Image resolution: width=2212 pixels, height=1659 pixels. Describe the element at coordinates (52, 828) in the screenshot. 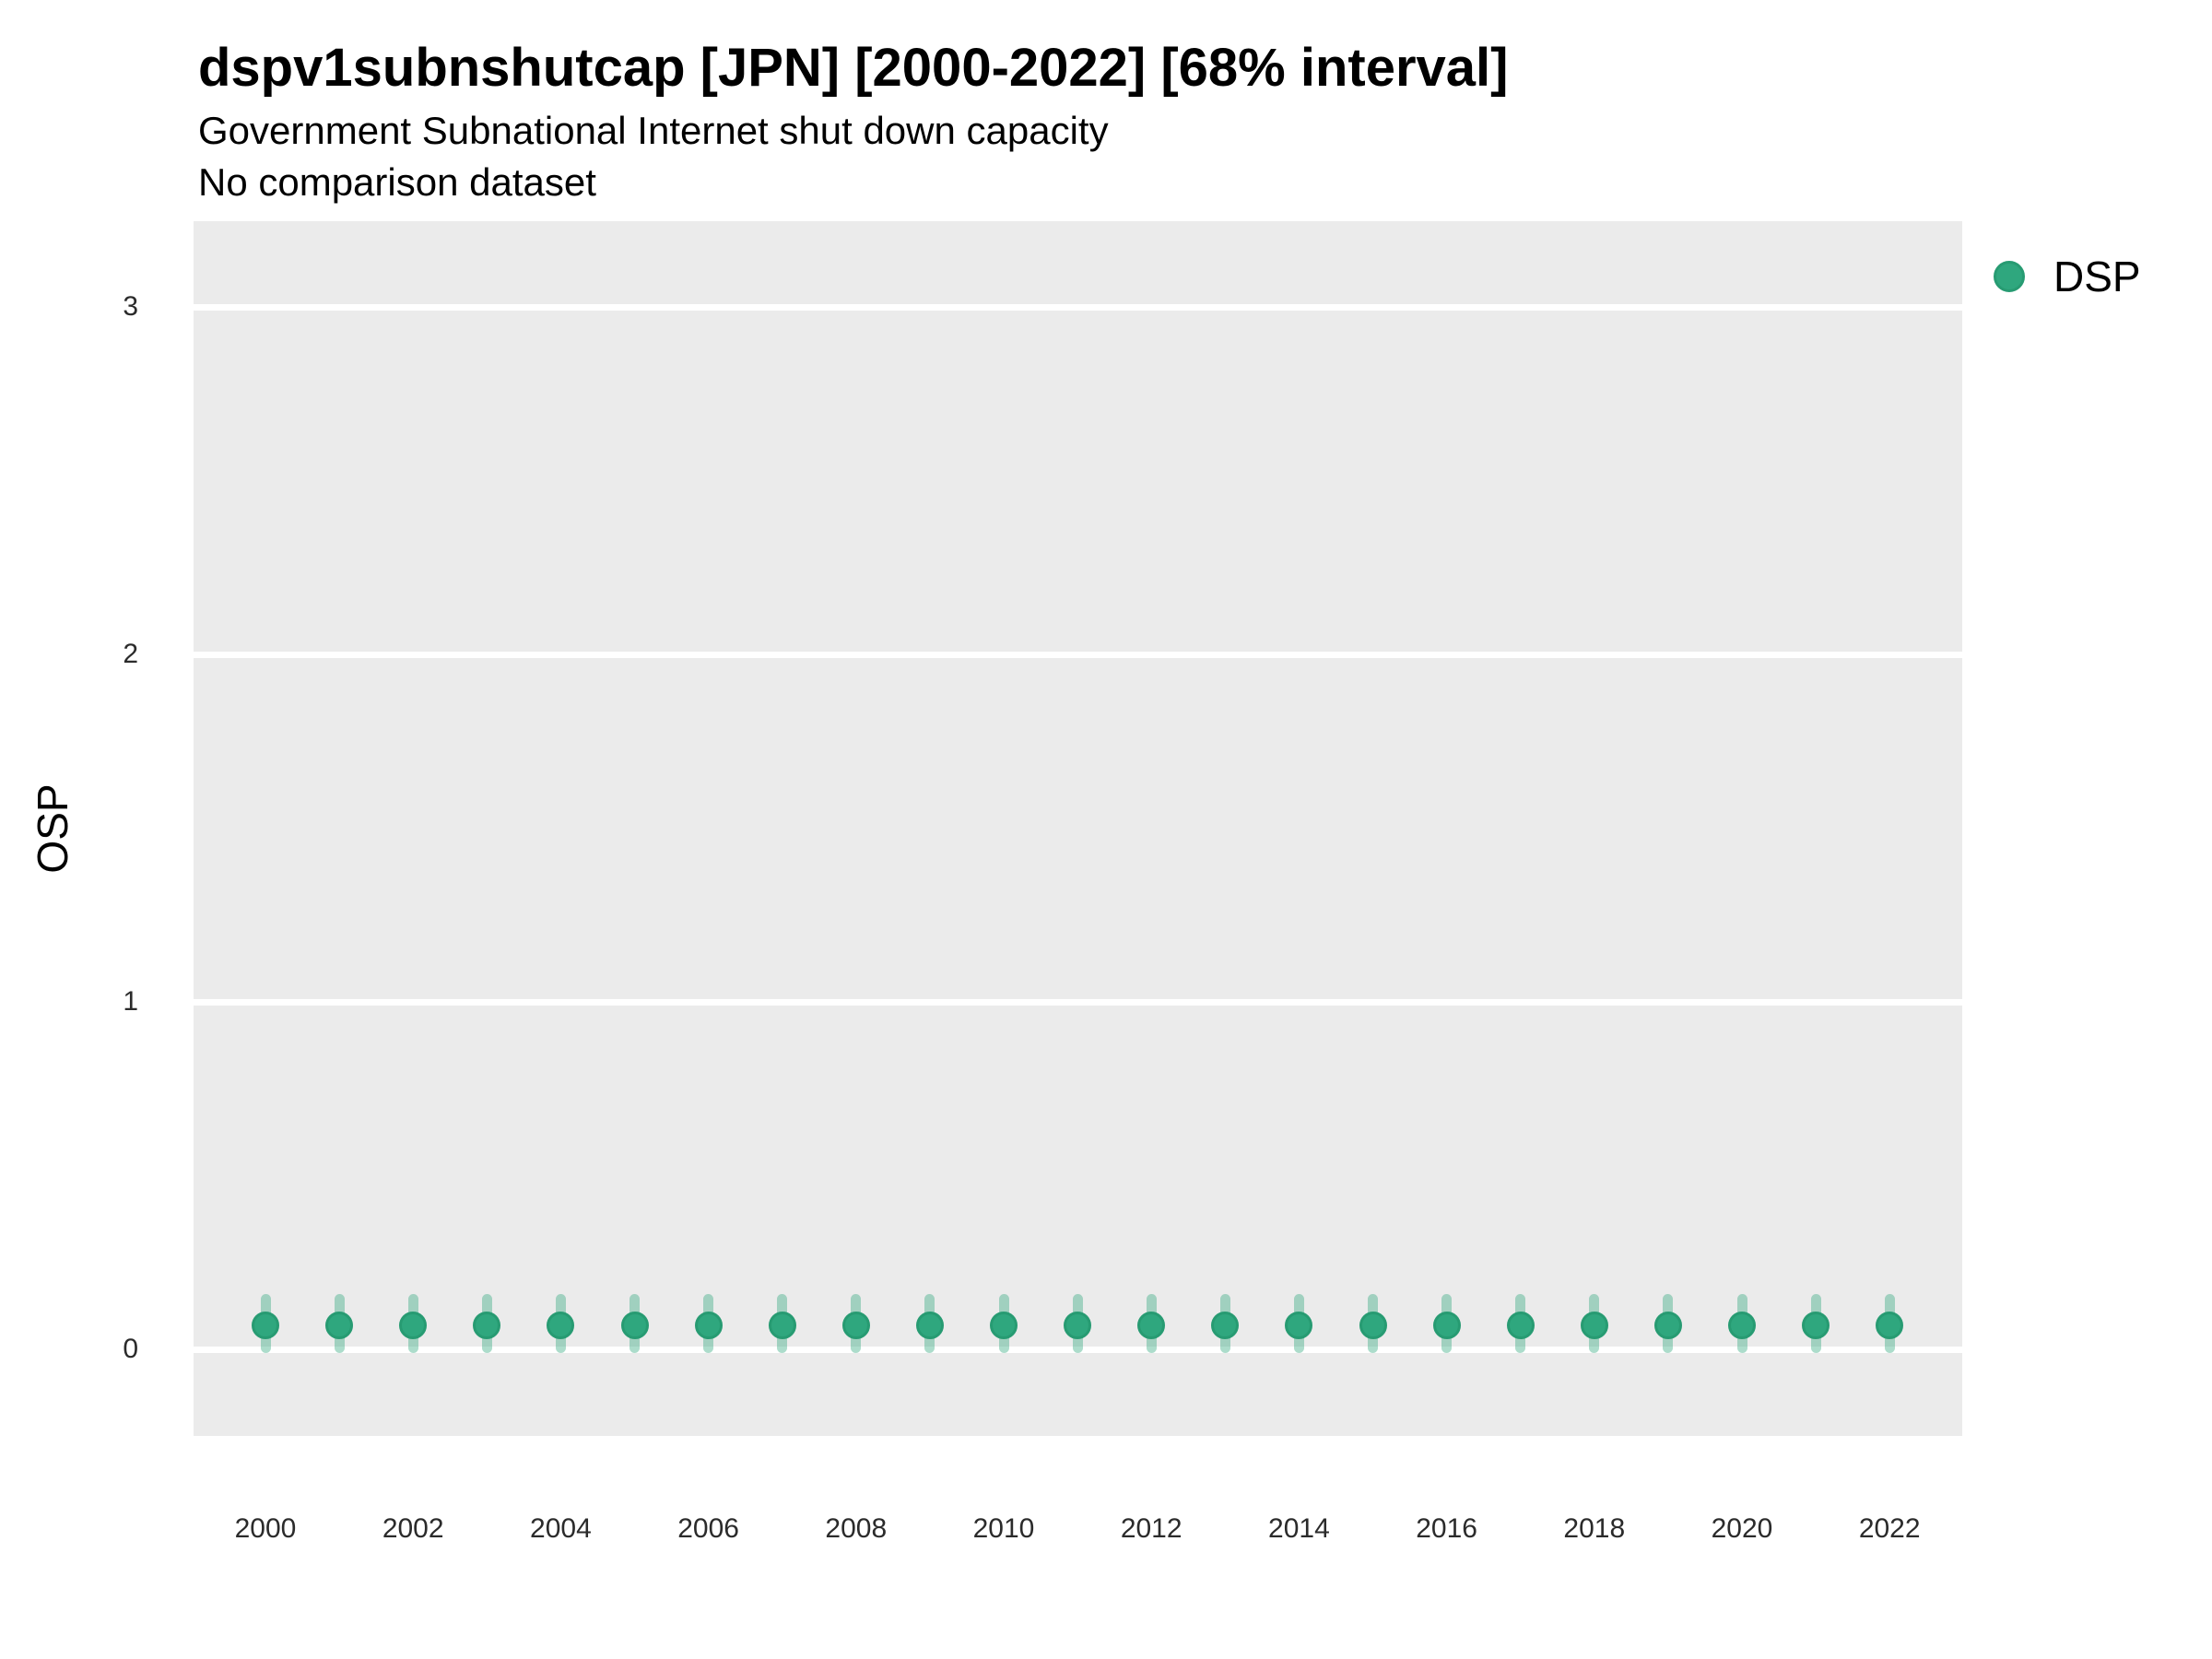

I see `y-axis-title-text: OSP` at that location.